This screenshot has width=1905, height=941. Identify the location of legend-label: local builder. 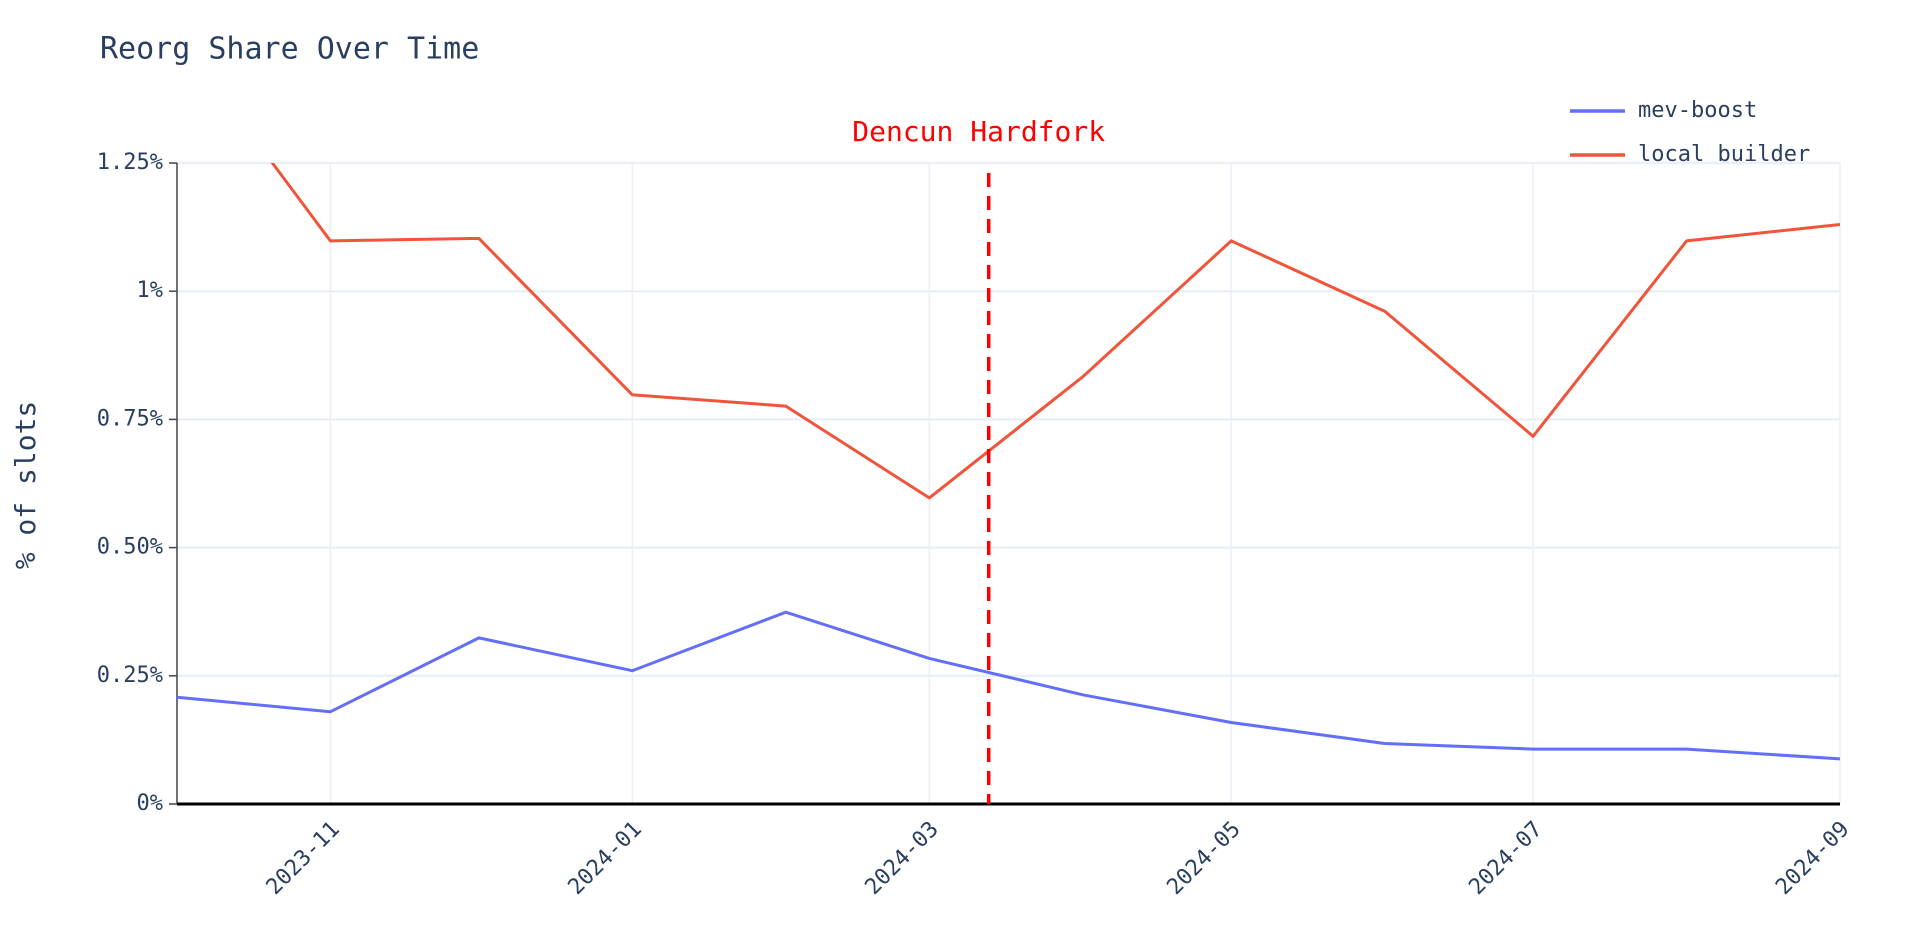
(1724, 154).